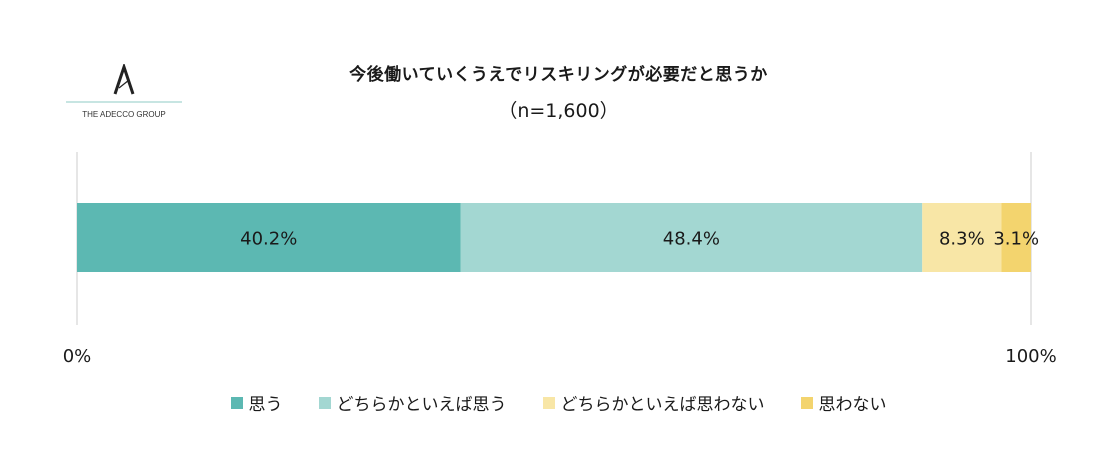  I want to click on data-label-3: 8.3%, so click(962, 239).